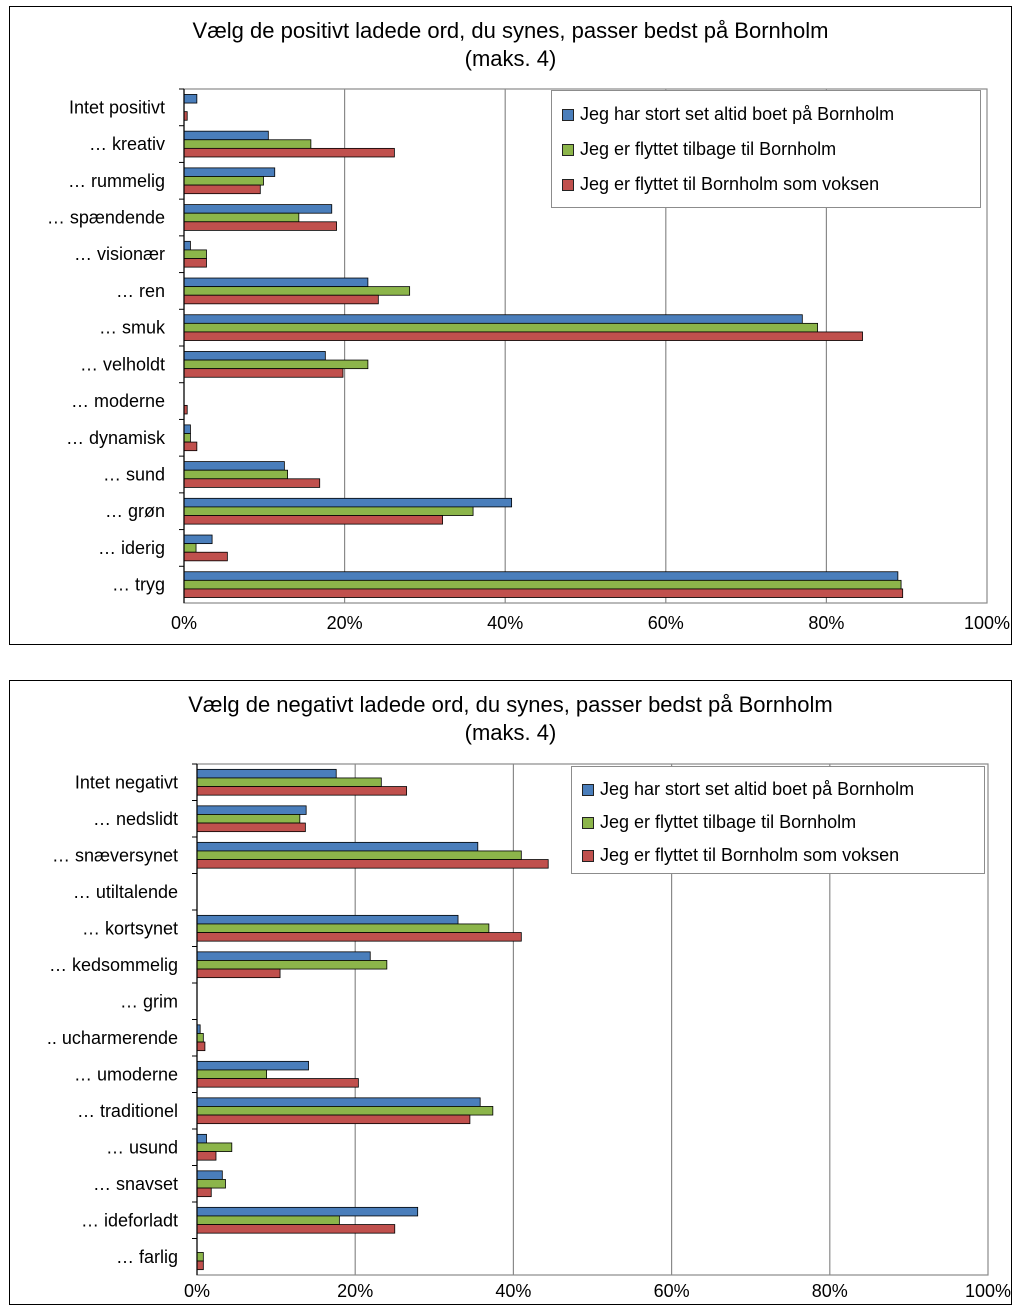 The width and height of the screenshot is (1016, 1306). Describe the element at coordinates (135, 819) in the screenshot. I see `category-label: … nedslidt` at that location.